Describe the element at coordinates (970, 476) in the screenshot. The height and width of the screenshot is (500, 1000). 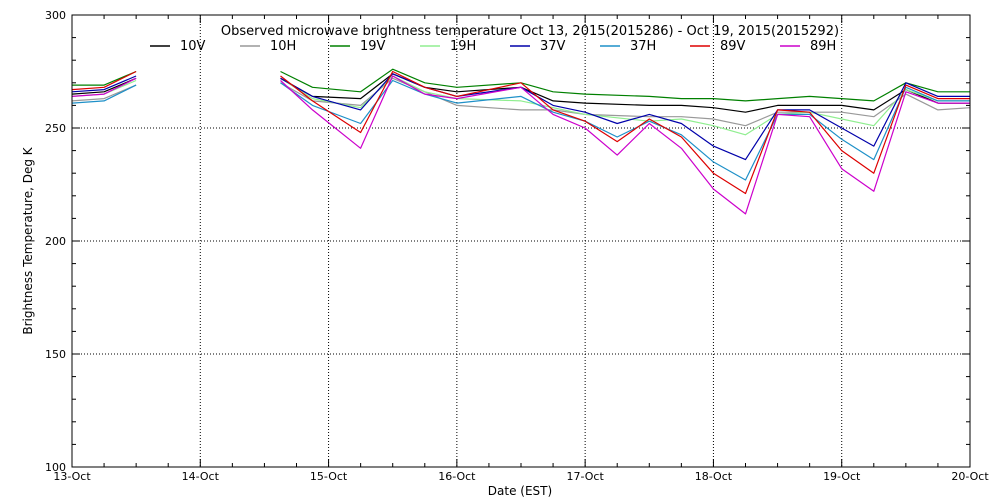
I see `x-tick-label: 20-Oct` at that location.